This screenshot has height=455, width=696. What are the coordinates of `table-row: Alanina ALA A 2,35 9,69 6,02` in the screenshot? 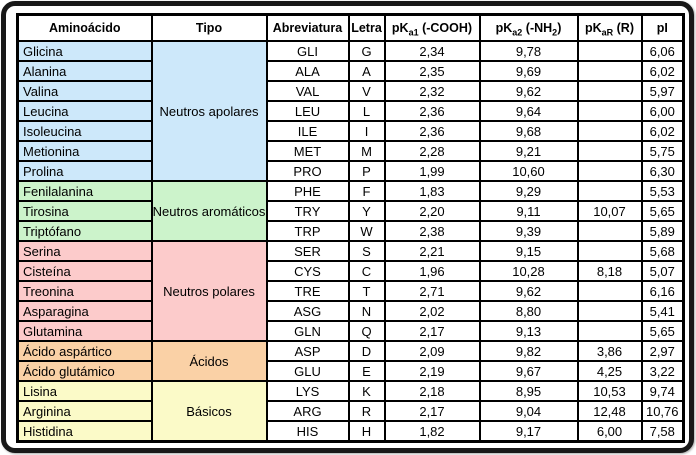 It's located at (350, 71).